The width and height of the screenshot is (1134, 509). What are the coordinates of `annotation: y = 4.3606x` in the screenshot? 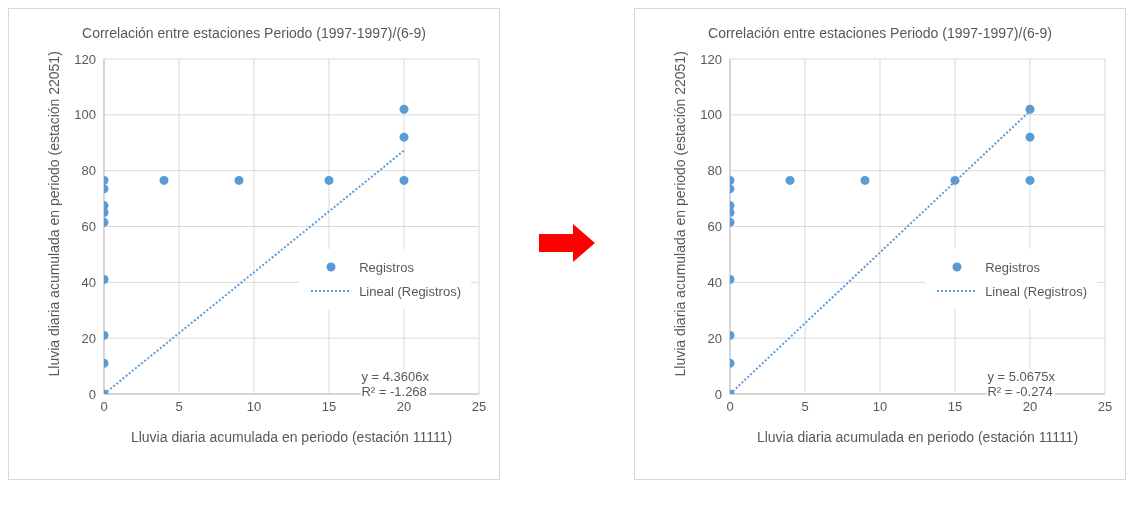 It's located at (395, 376).